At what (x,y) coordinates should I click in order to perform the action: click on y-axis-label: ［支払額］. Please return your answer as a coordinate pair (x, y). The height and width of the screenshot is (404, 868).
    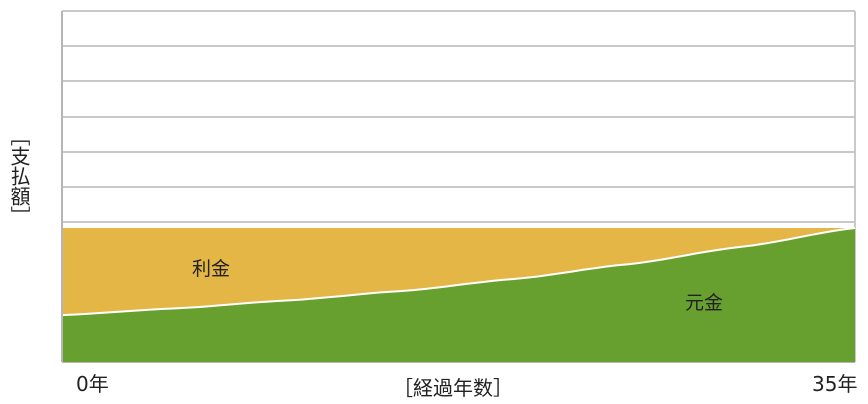
    Looking at the image, I should click on (19, 176).